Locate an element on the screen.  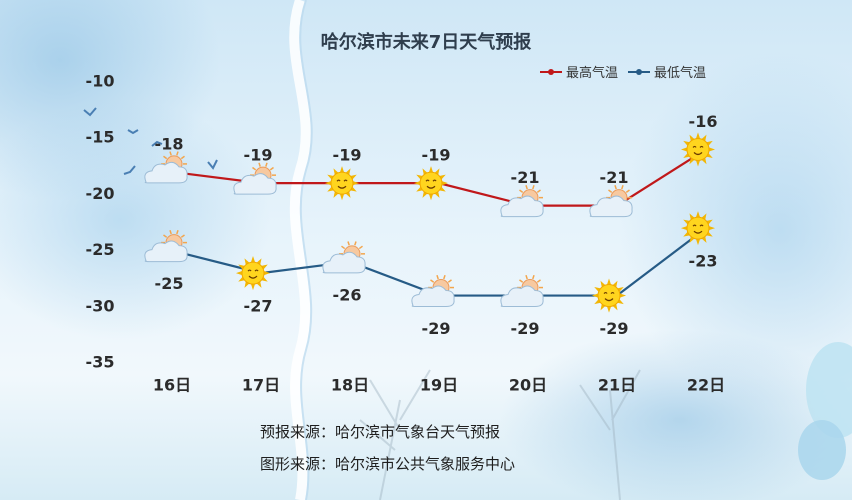
low-temp-label: -27 is located at coordinates (258, 306).